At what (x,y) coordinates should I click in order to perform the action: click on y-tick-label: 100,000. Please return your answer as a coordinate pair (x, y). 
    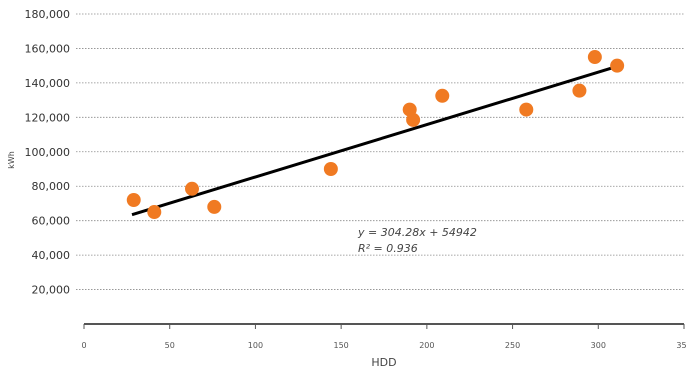
    Looking at the image, I should click on (48, 152).